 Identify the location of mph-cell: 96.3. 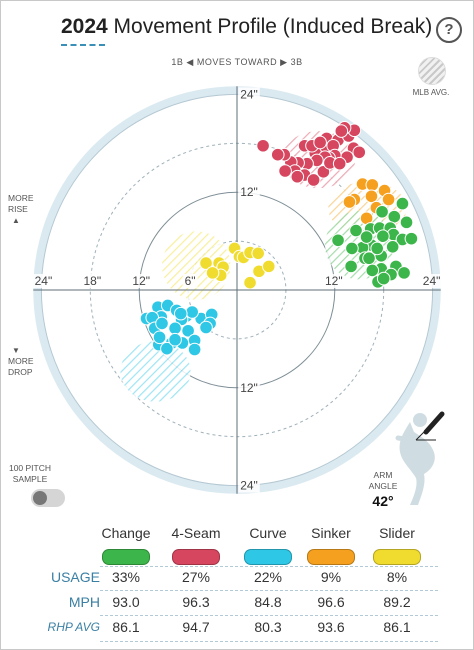
(196, 602).